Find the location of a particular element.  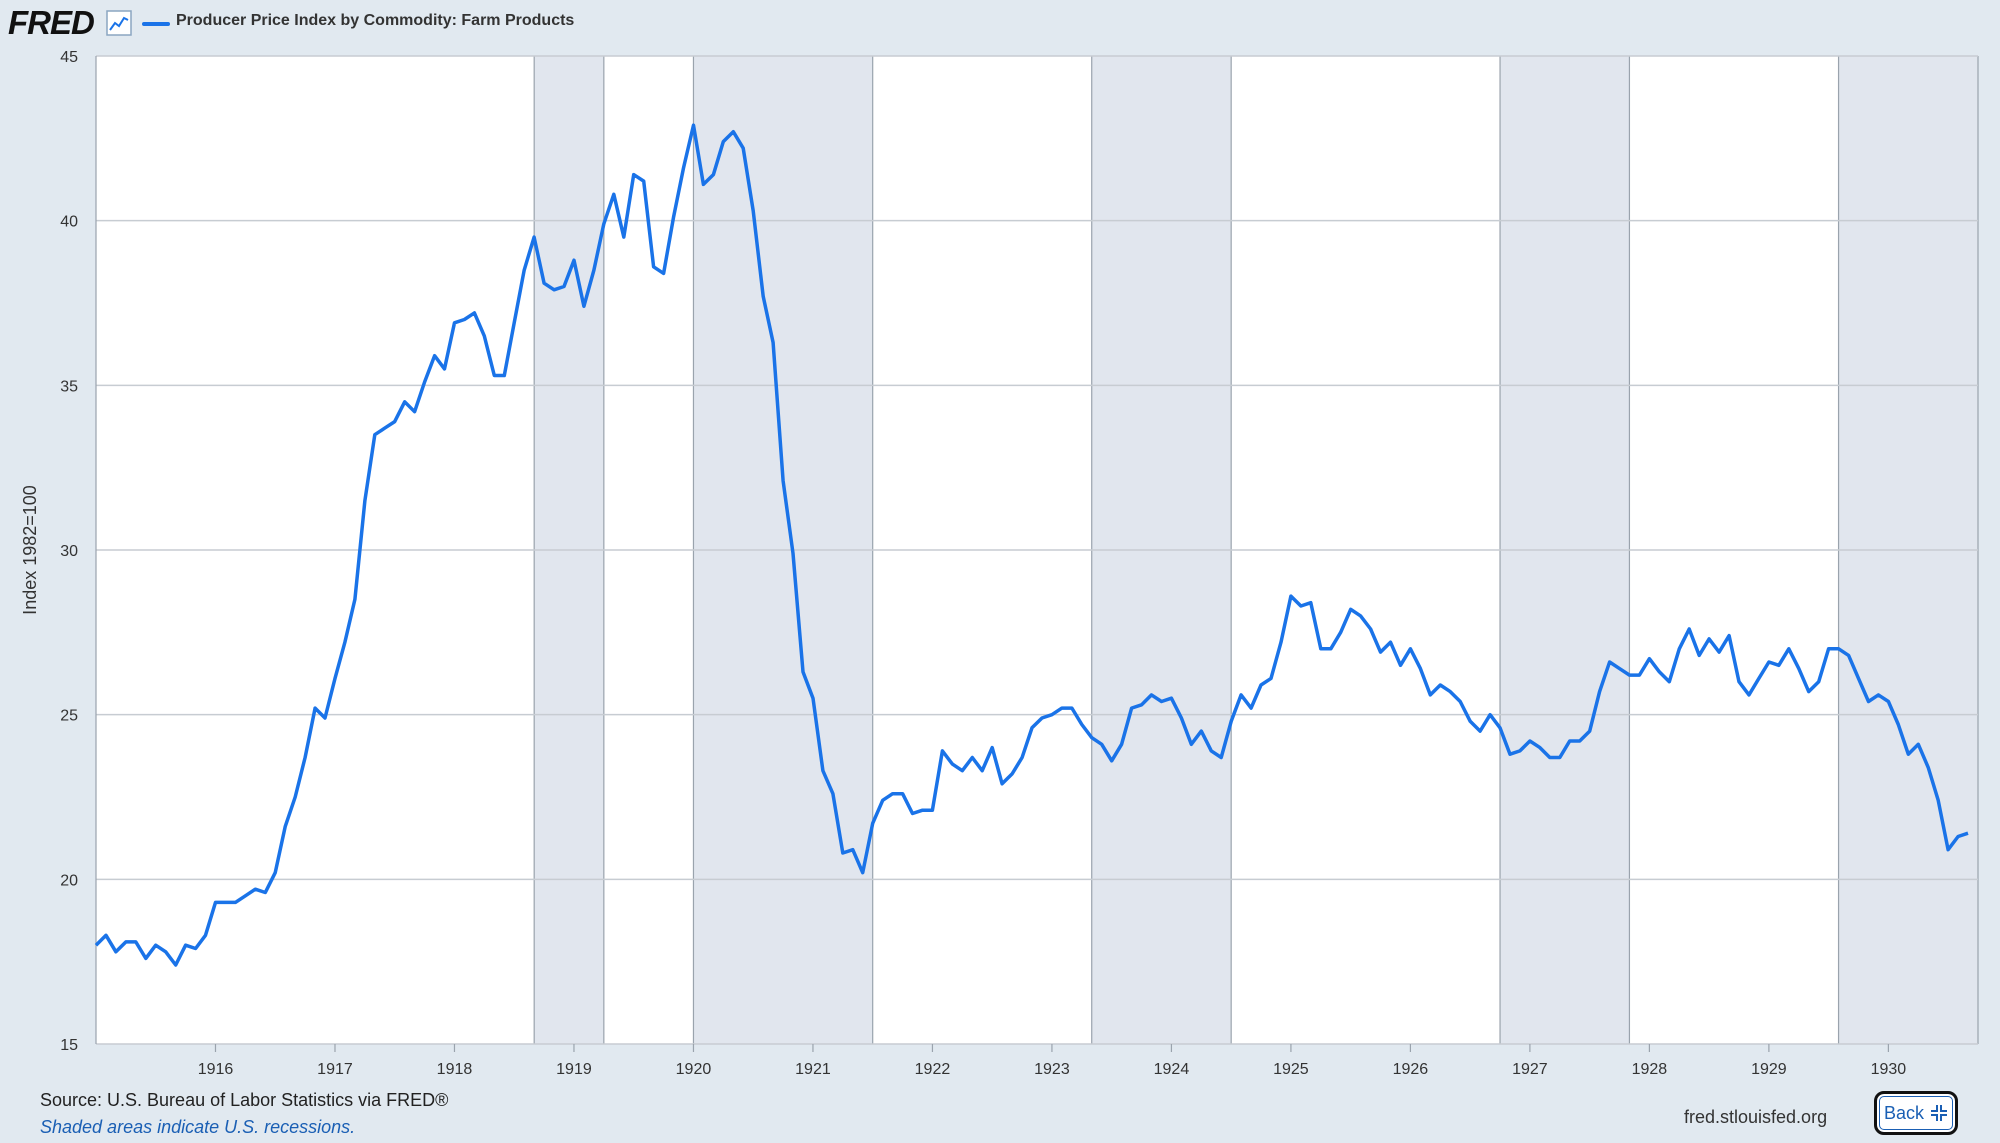

y-tick-label: 45 is located at coordinates (69, 57).